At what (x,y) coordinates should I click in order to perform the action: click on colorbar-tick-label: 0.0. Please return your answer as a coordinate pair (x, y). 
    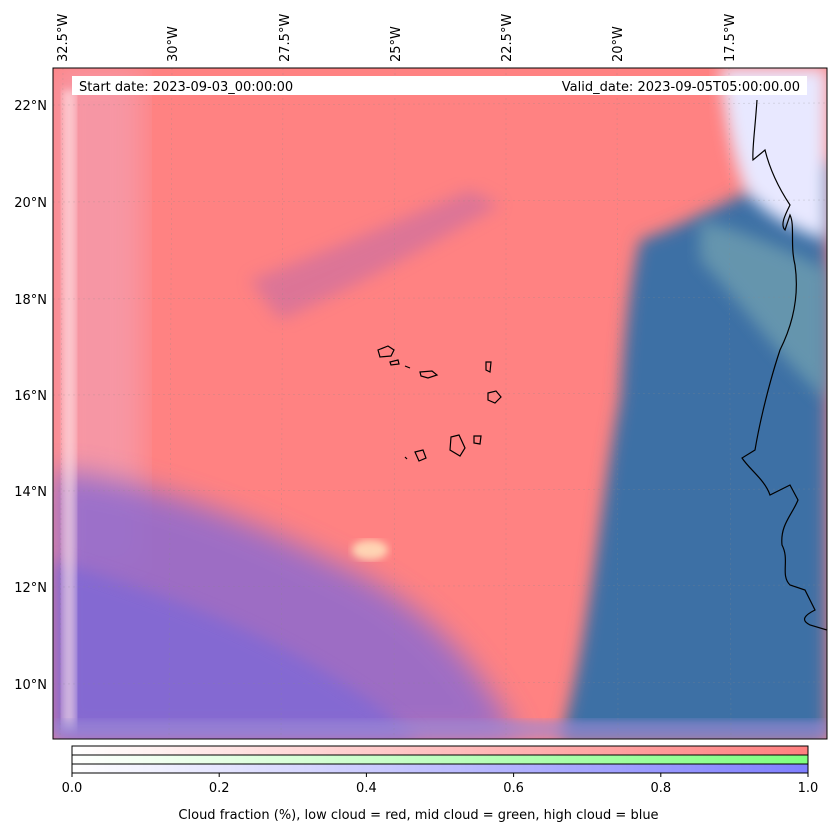
    Looking at the image, I should click on (72, 788).